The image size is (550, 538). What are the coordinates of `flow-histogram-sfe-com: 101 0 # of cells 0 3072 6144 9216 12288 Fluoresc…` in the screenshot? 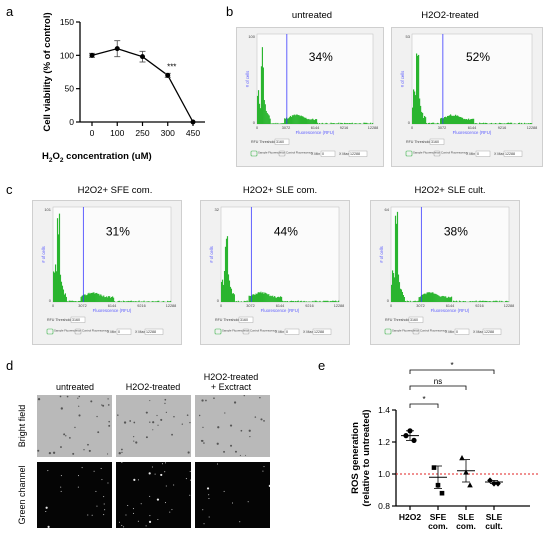 It's located at (107, 272).